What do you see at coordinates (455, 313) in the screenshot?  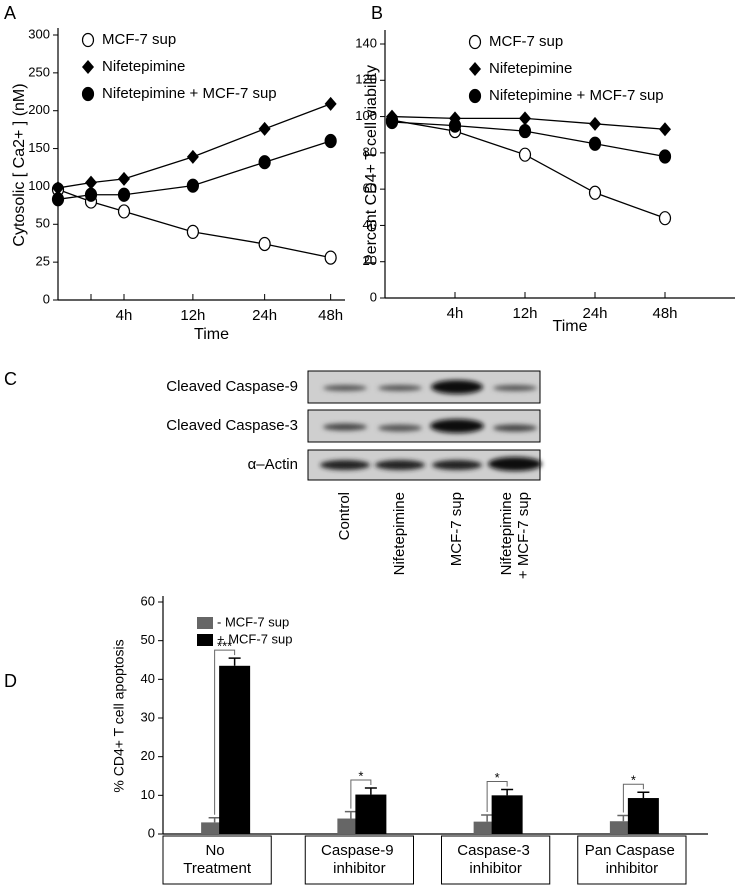 I see `x-tick-label: 4h` at bounding box center [455, 313].